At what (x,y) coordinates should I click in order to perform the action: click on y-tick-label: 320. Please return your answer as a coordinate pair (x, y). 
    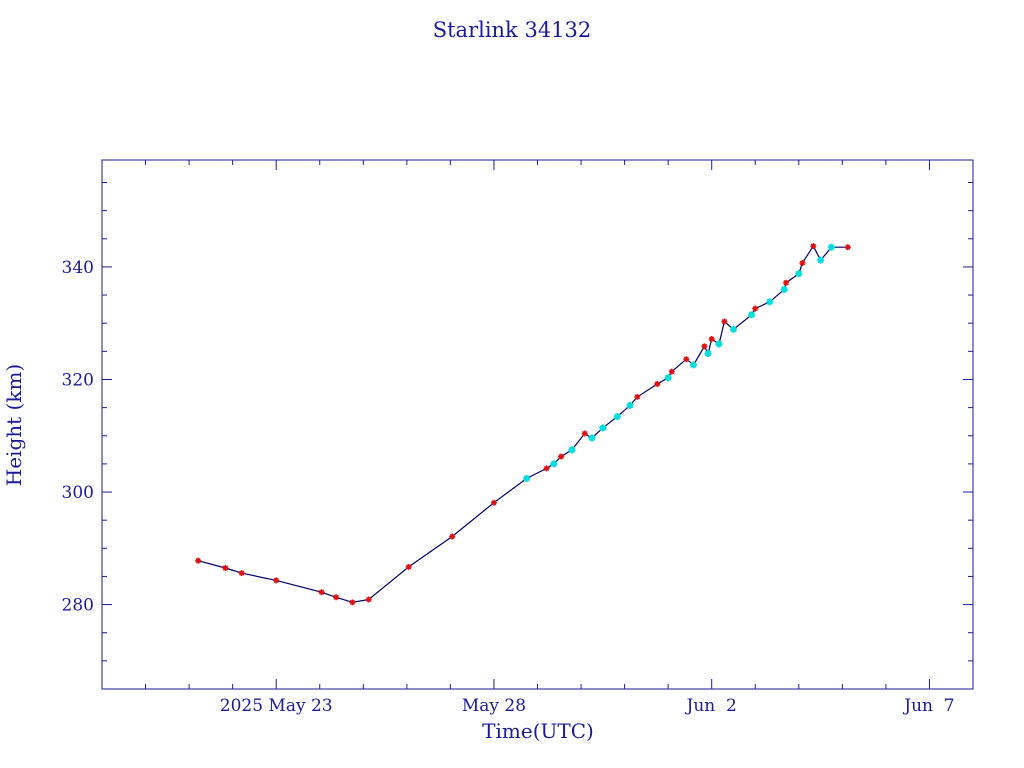
    Looking at the image, I should click on (78, 380).